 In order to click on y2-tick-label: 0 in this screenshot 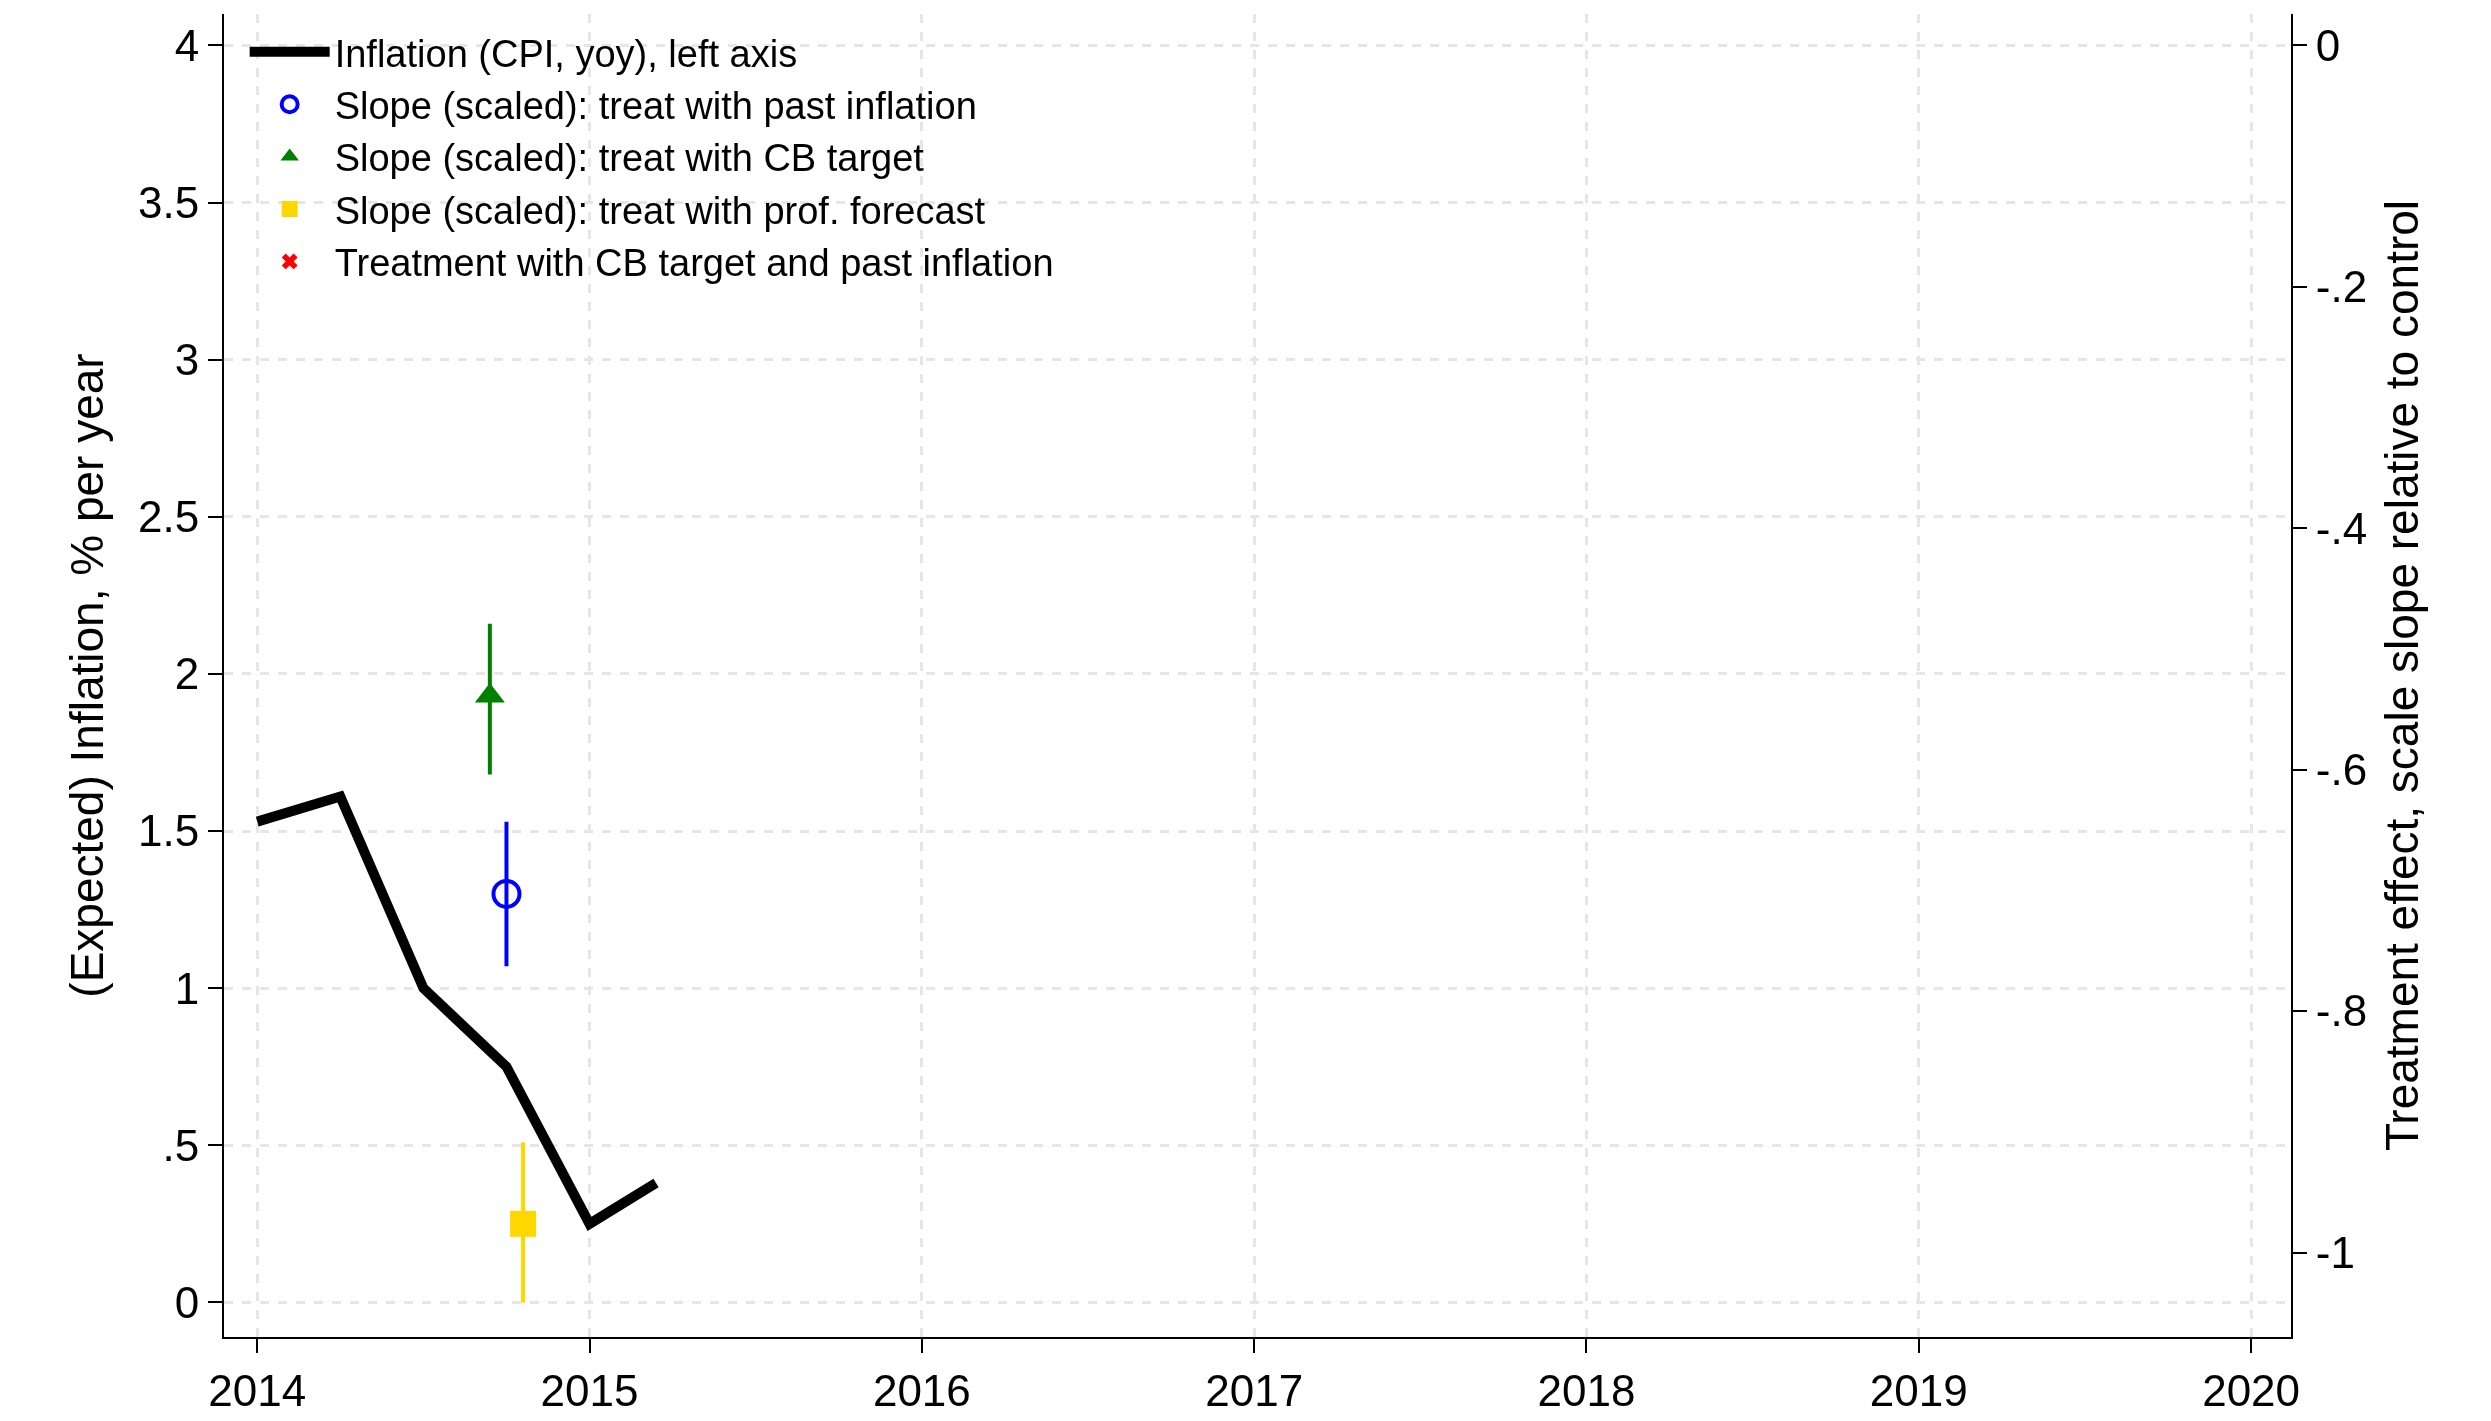, I will do `click(2328, 45)`.